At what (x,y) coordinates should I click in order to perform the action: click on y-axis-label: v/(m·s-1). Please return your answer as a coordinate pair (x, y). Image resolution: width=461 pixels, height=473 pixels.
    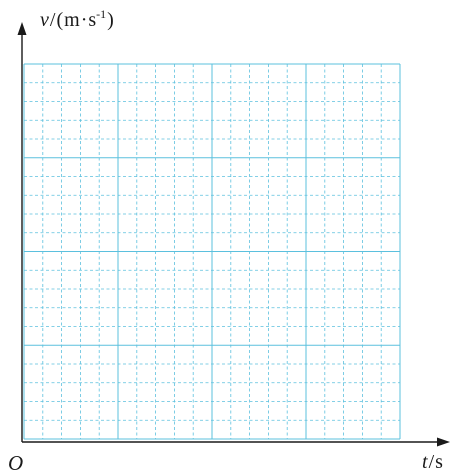
    Looking at the image, I should click on (77, 19).